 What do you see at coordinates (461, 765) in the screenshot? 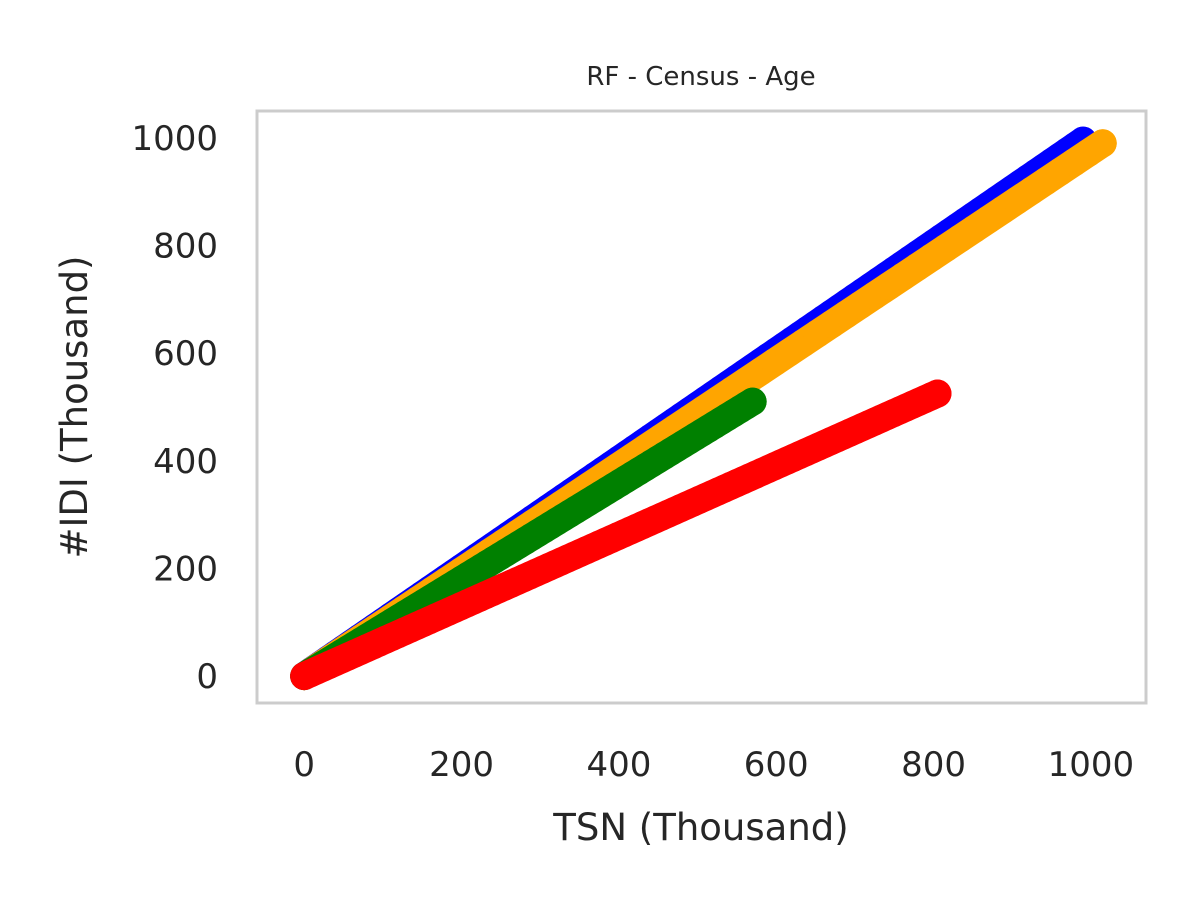
I see `x-tick-label: 200` at bounding box center [461, 765].